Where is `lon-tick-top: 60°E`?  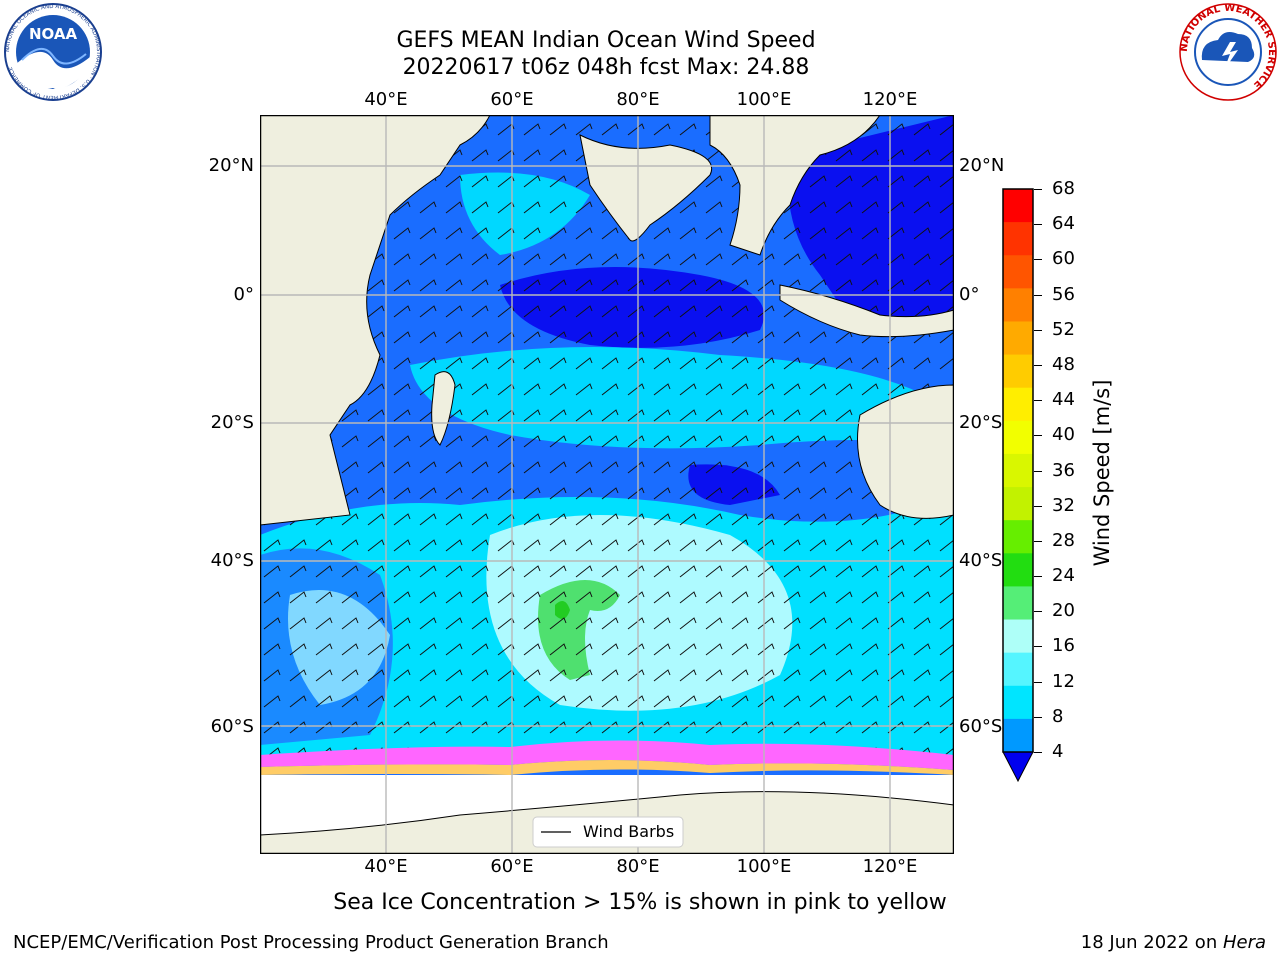
lon-tick-top: 60°E is located at coordinates (512, 99).